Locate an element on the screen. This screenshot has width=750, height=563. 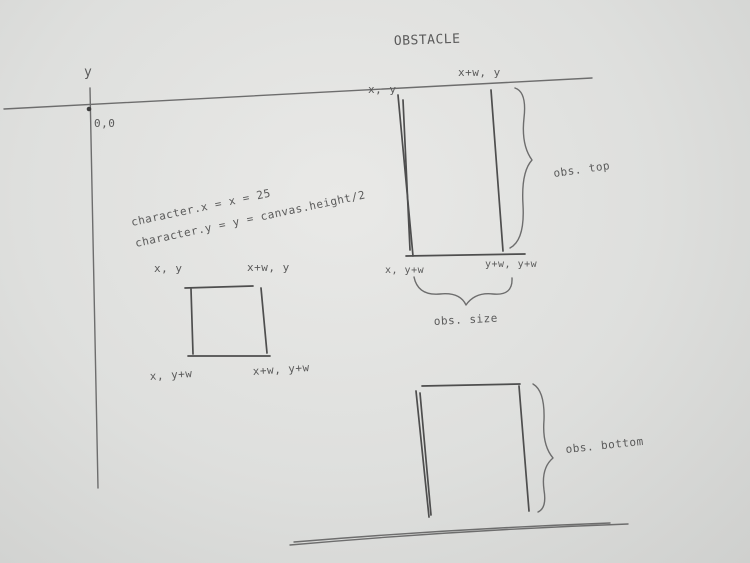
obstacle-bottom-left-label: x, y+w is located at coordinates (405, 270).